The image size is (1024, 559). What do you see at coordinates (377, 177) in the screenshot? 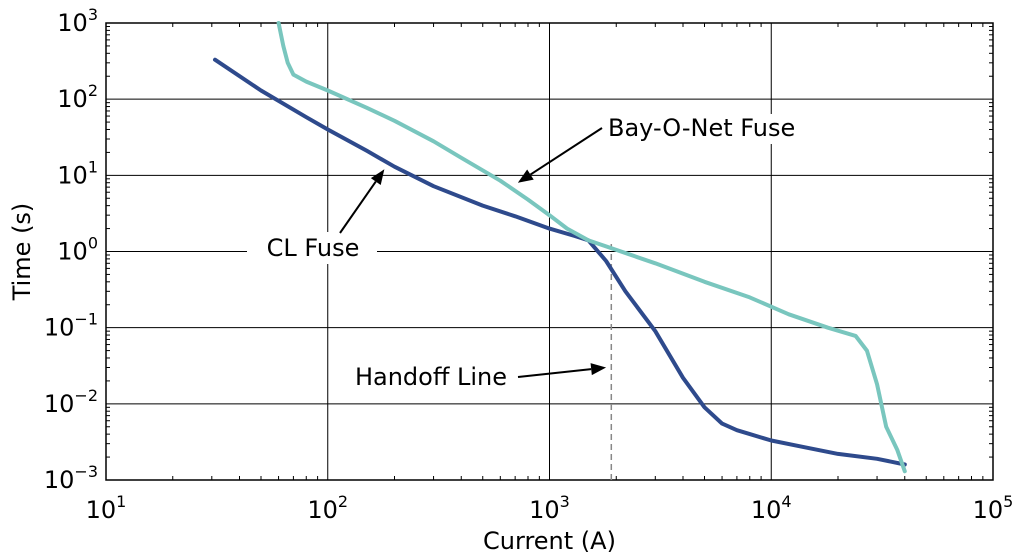
I see `annotation-cl-arrowhead` at bounding box center [377, 177].